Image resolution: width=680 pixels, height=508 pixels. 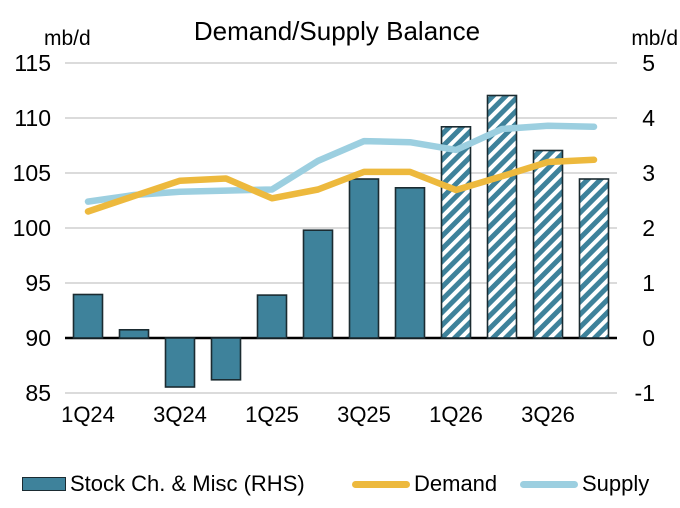 What do you see at coordinates (648, 283) in the screenshot?
I see `right-axis-tick-1: 1` at bounding box center [648, 283].